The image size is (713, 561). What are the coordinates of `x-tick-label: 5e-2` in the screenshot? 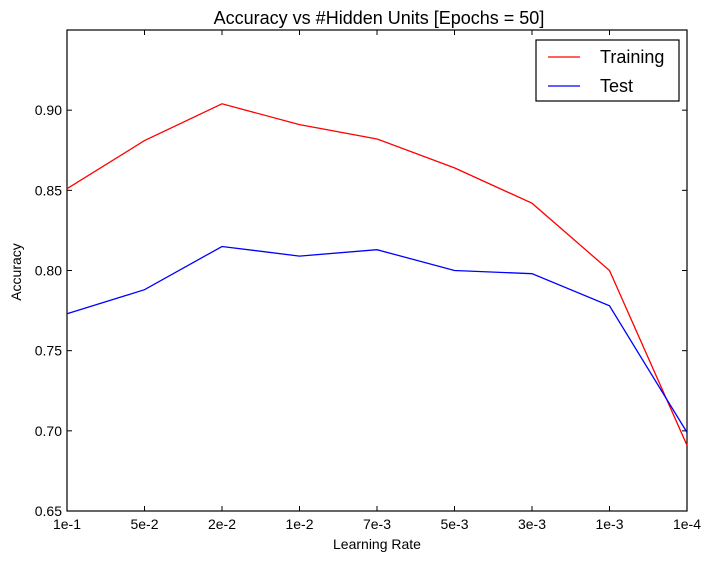 It's located at (144, 524).